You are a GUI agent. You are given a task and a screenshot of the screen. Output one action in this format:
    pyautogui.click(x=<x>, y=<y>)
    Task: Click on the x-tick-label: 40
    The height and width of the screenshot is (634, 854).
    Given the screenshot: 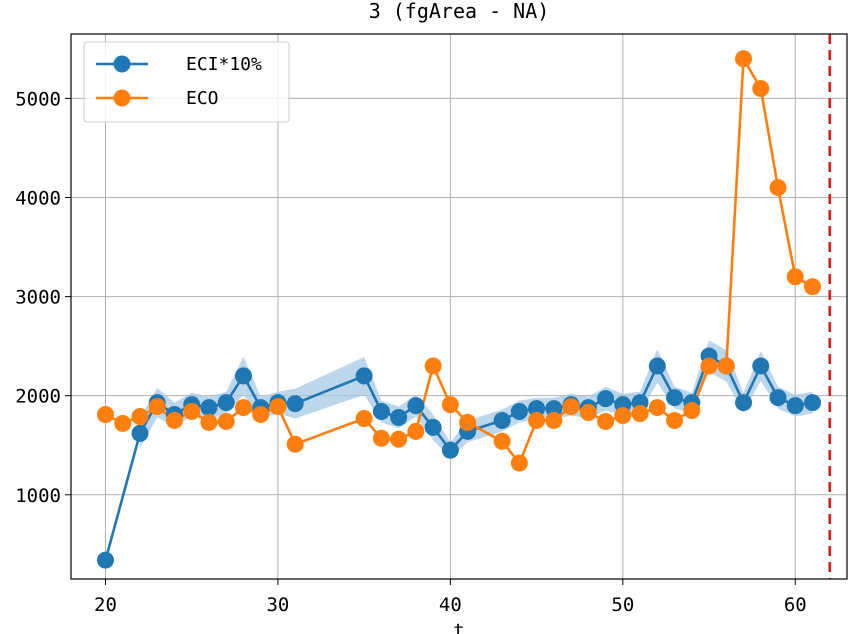 What is the action you would take?
    pyautogui.click(x=450, y=605)
    